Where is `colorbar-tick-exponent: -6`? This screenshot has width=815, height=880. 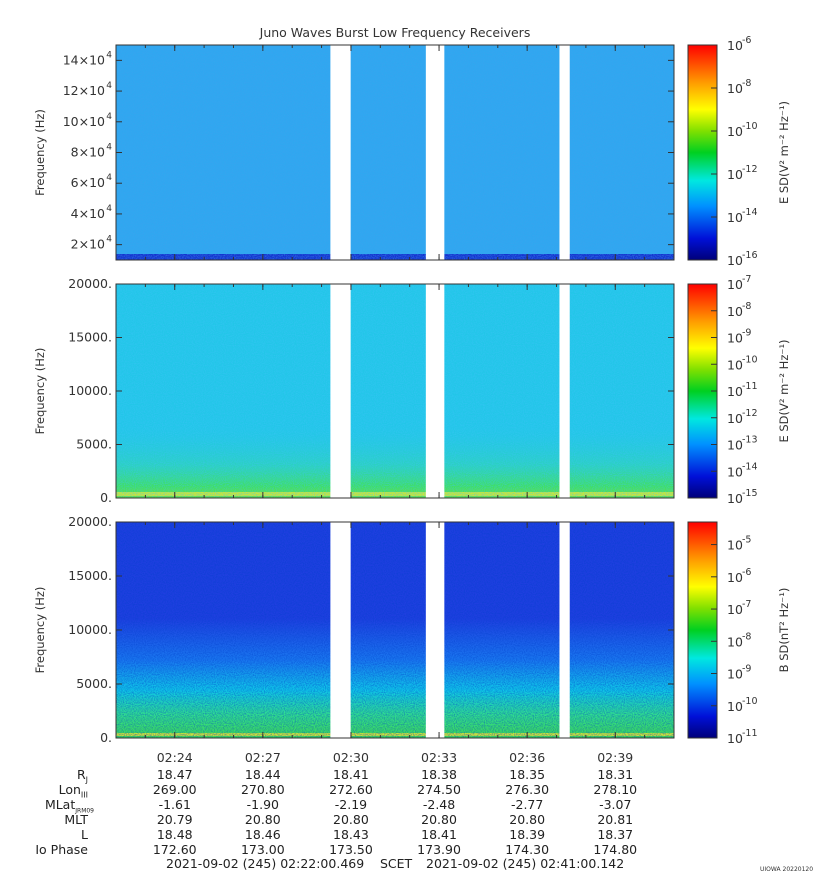
colorbar-tick-exponent: -6 is located at coordinates (746, 40).